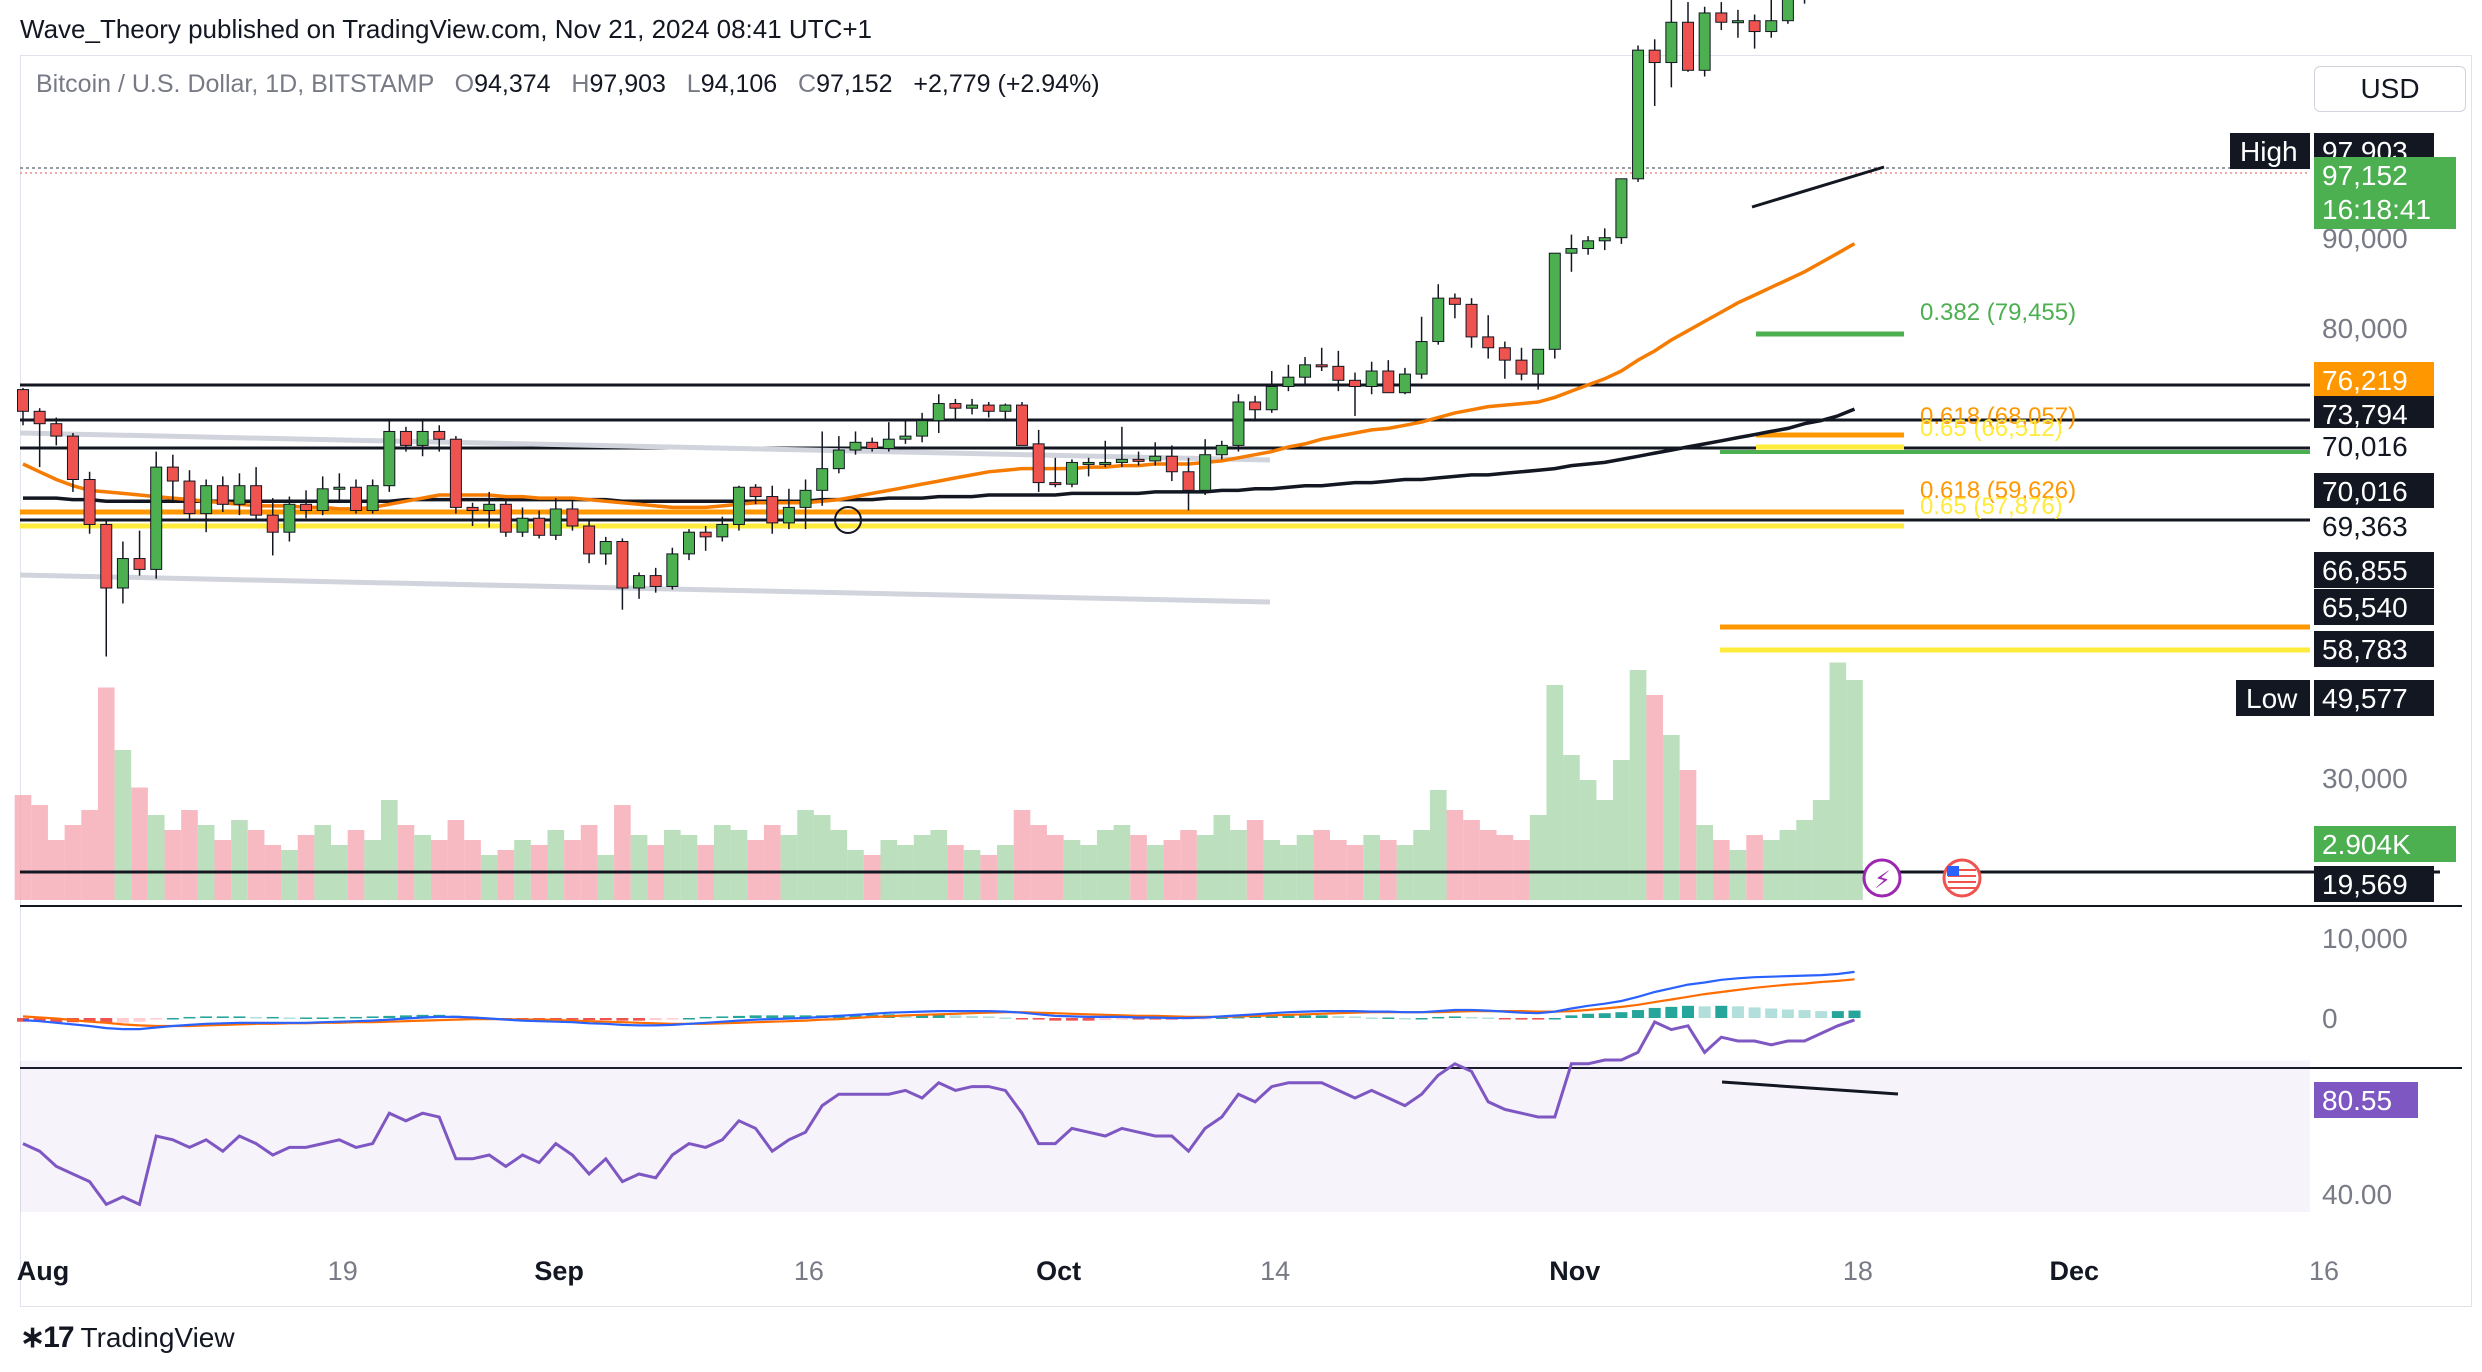 The height and width of the screenshot is (1372, 2482). I want to click on price-tag-value: 70,016, so click(2365, 491).